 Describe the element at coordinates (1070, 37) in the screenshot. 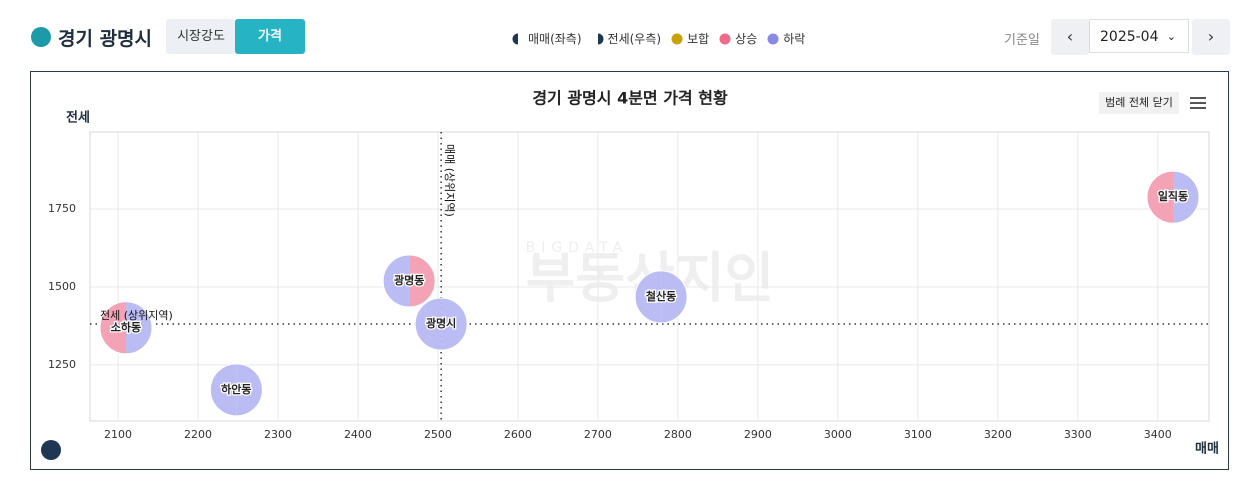

I see `prev-button: ‹` at that location.